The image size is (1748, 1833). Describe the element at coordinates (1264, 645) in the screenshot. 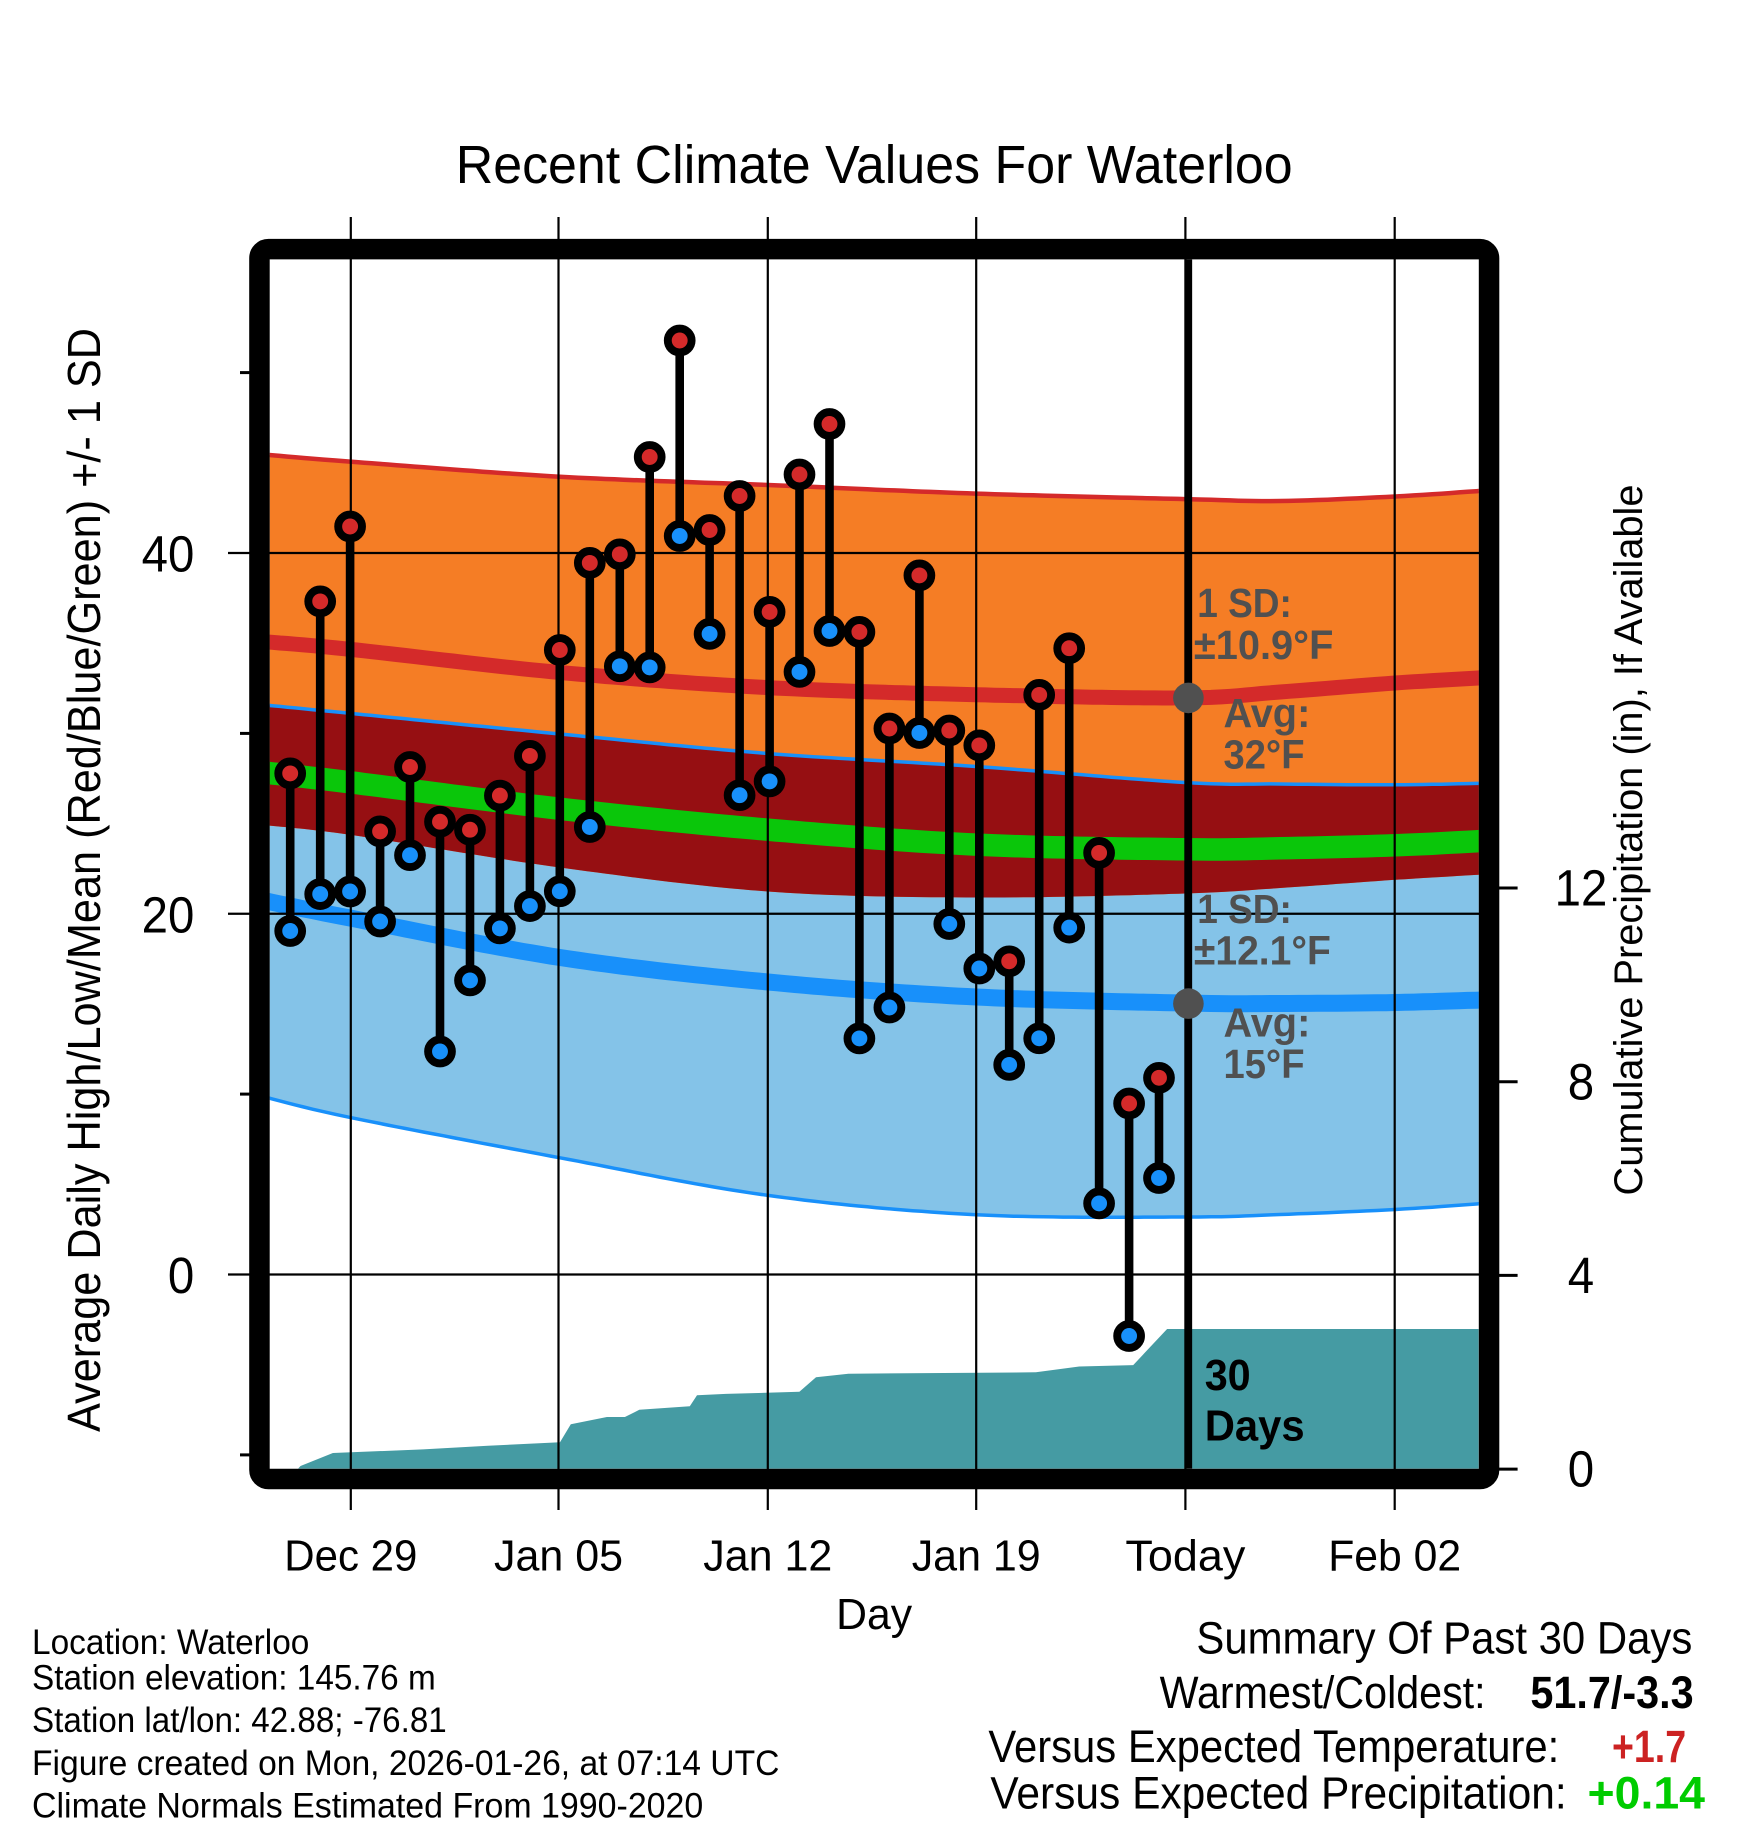

I see `svg-text: ±10.9°F` at that location.